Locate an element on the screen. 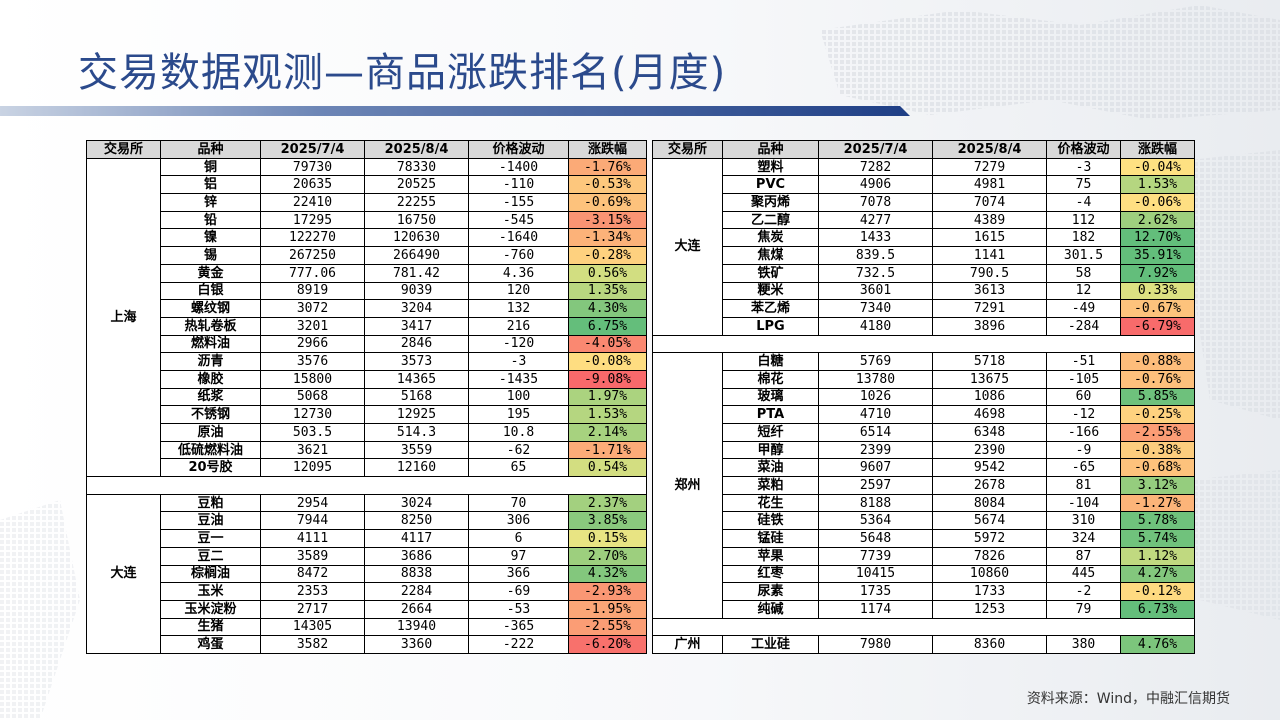 The image size is (1280, 720). variety-cell: 不锈钢 is located at coordinates (210, 414).